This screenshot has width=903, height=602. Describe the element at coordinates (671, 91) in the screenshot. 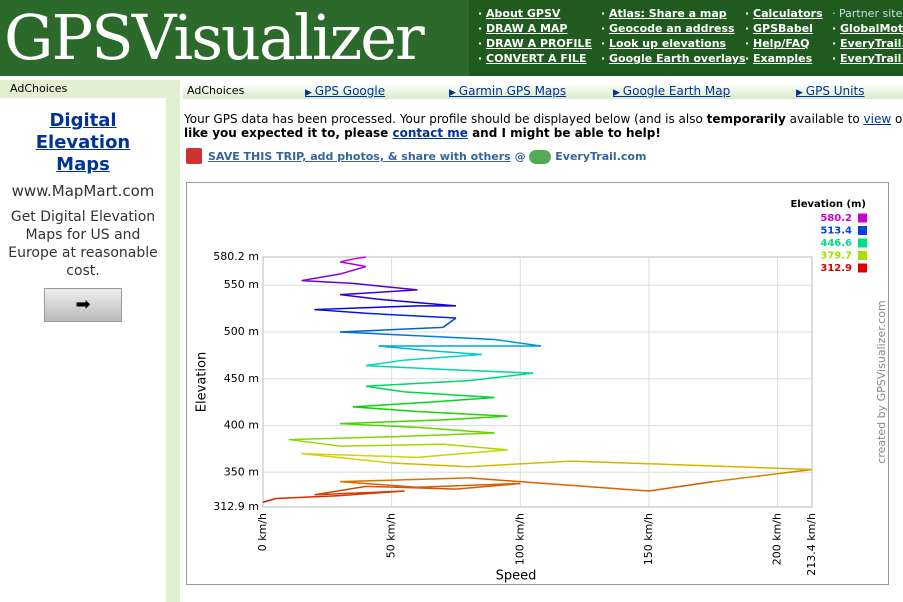

I see `ad-link: Google Earth Map` at that location.